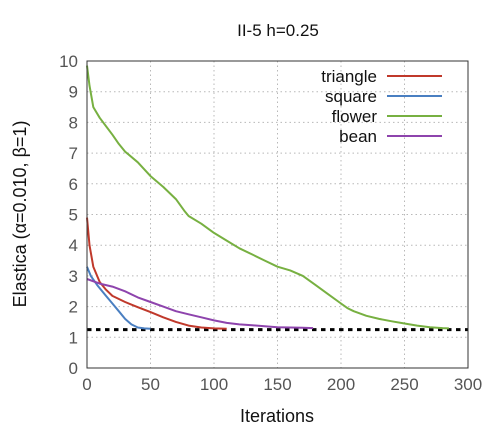  Describe the element at coordinates (349, 76) in the screenshot. I see `legend-label-triangle: triangle` at that location.